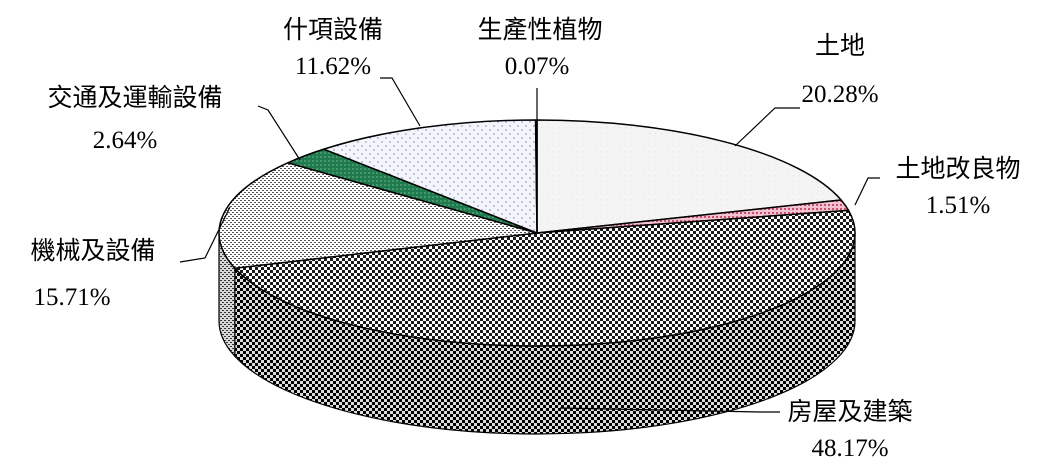 This screenshot has height=459, width=1059. What do you see at coordinates (767, 127) in the screenshot?
I see `slice-0-leader-line` at bounding box center [767, 127].